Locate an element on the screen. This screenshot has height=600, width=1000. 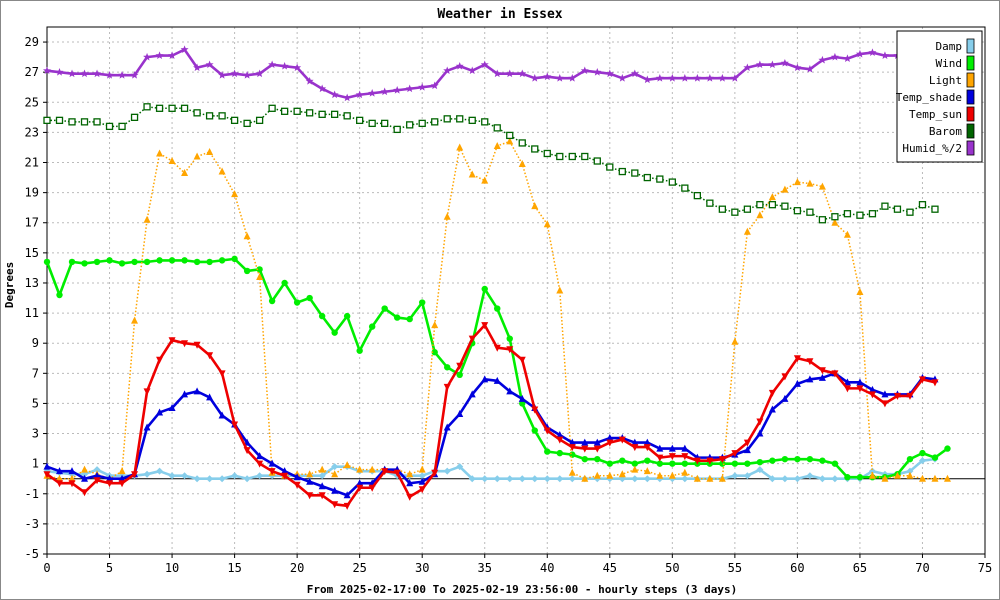
x-tick-label: 65 is located at coordinates (860, 568).